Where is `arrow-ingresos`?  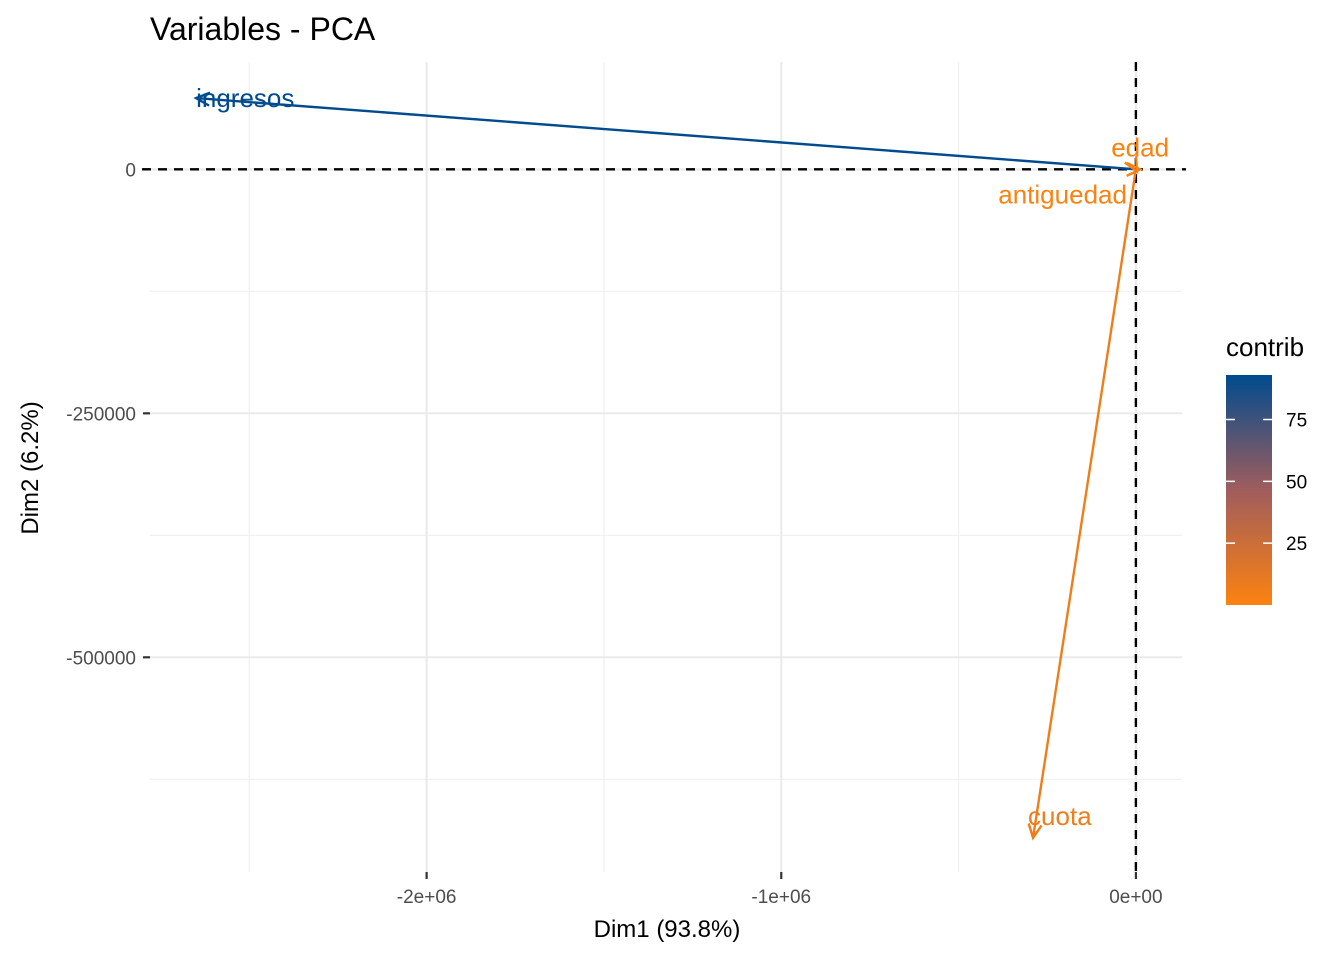
arrow-ingresos is located at coordinates (666, 133).